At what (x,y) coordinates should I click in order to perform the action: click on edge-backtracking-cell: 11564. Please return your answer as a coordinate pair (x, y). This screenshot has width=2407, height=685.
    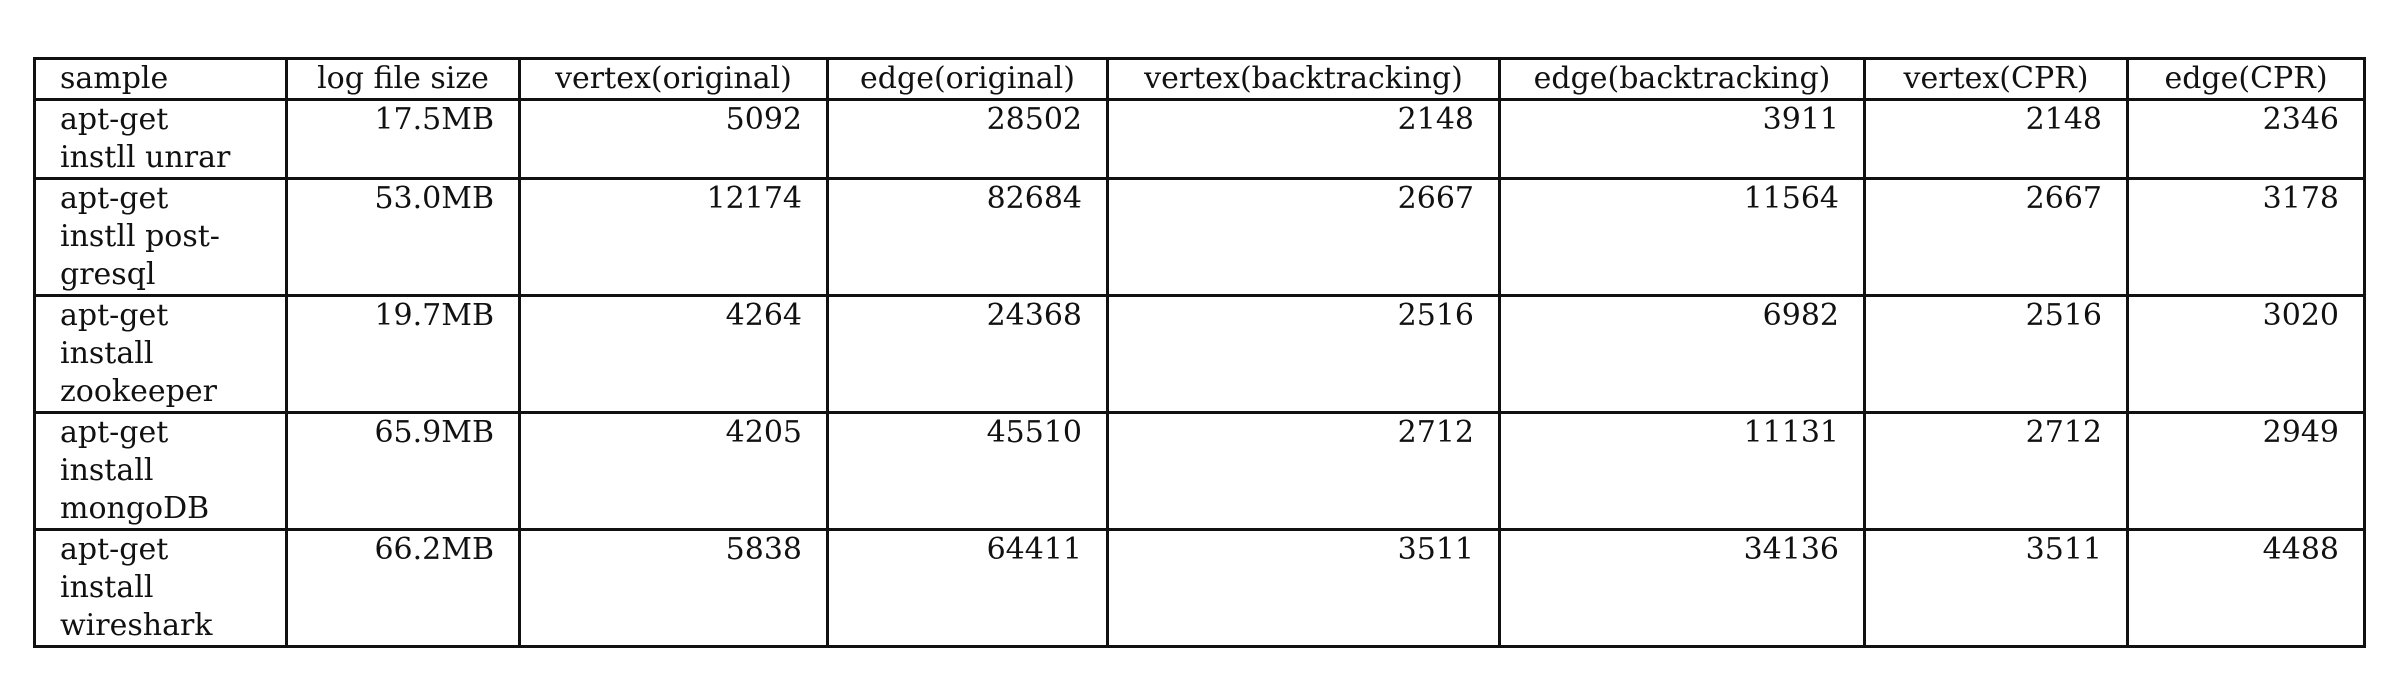
    Looking at the image, I should click on (1682, 237).